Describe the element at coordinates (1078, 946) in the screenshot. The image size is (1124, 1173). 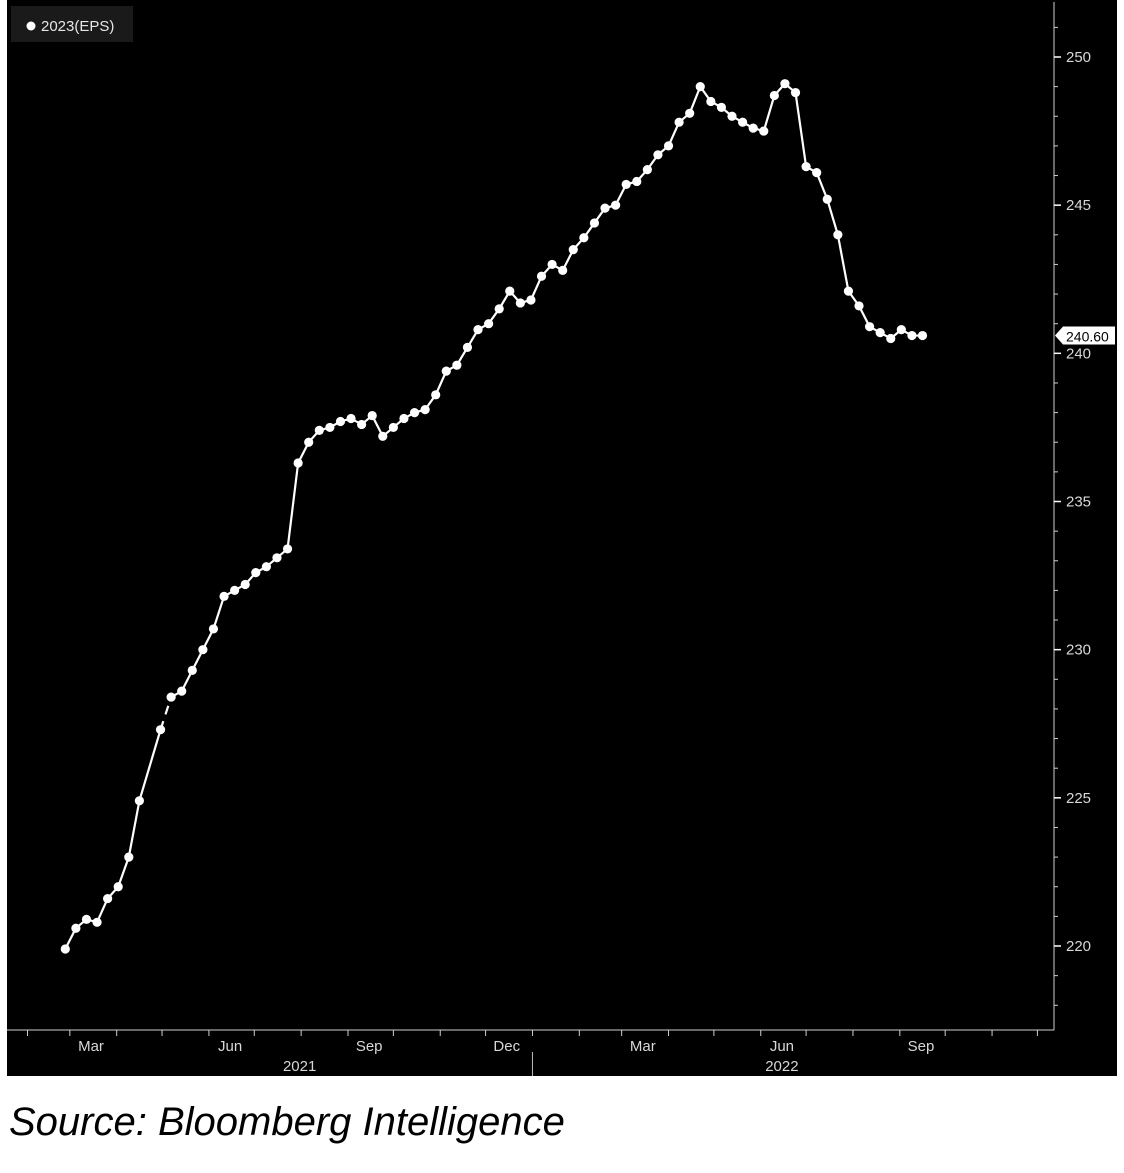
I see `y-tick-label: 220` at that location.